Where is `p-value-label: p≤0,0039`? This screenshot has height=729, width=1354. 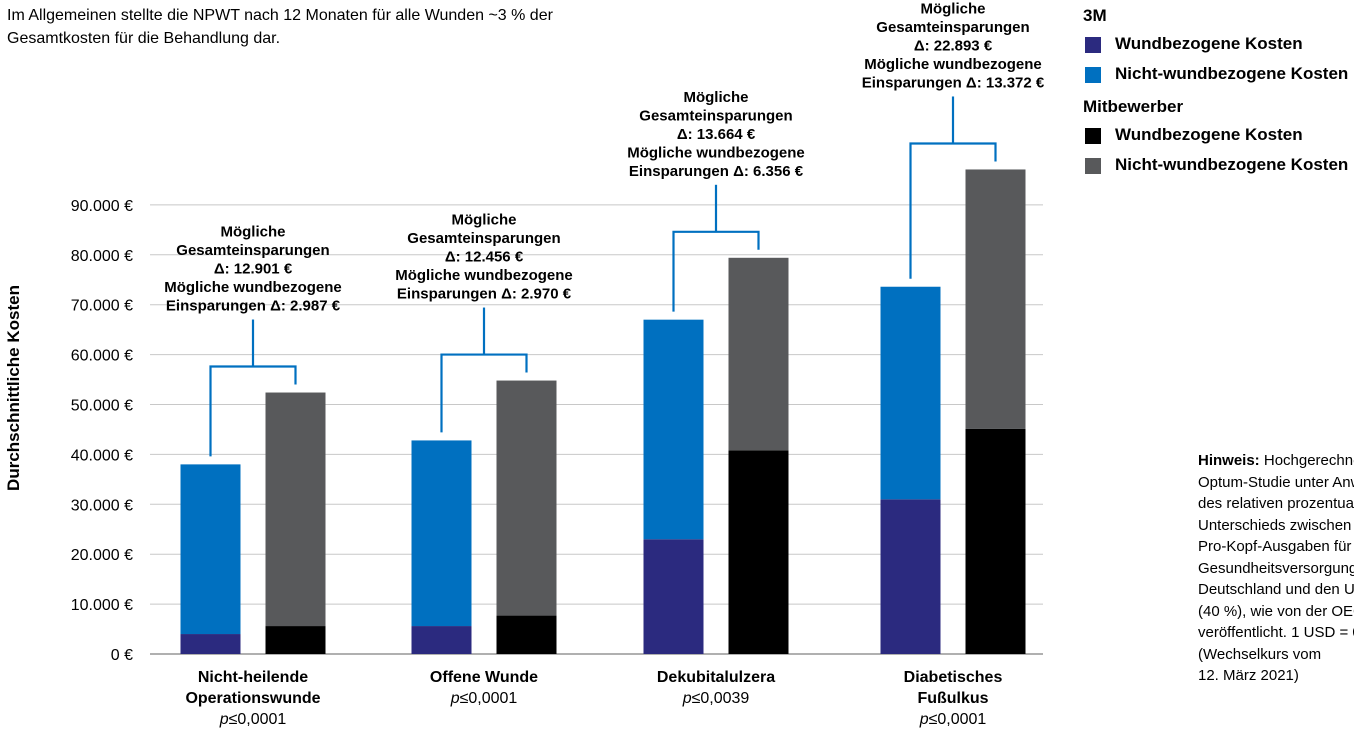 p-value-label: p≤0,0039 is located at coordinates (716, 698).